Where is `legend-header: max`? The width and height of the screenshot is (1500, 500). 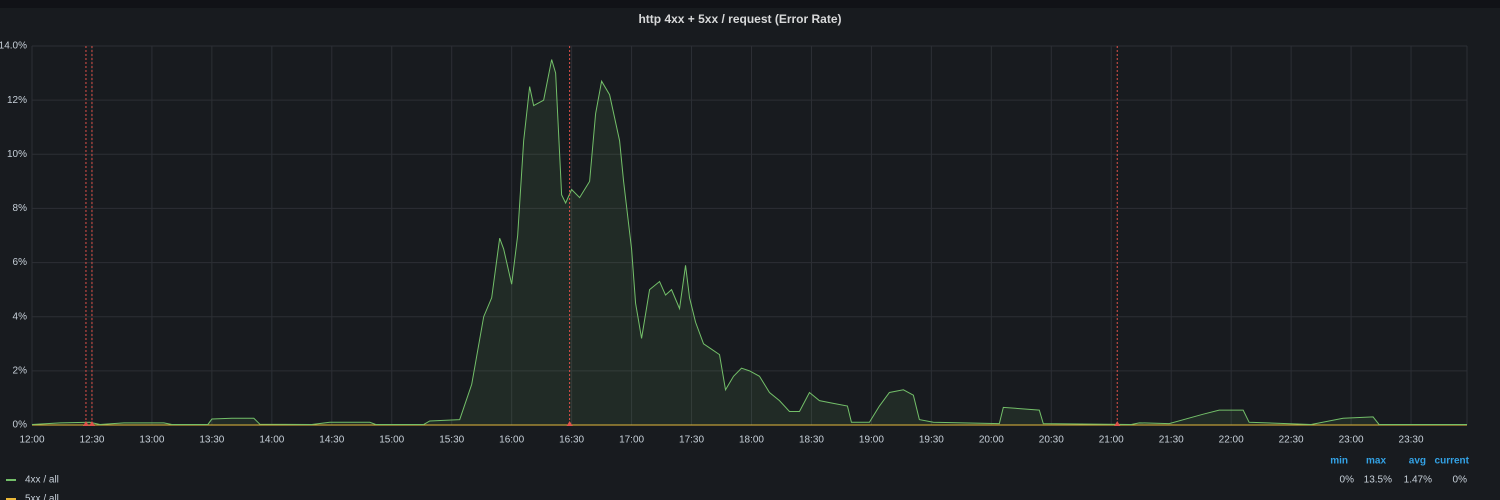
legend-header: max is located at coordinates (1376, 461).